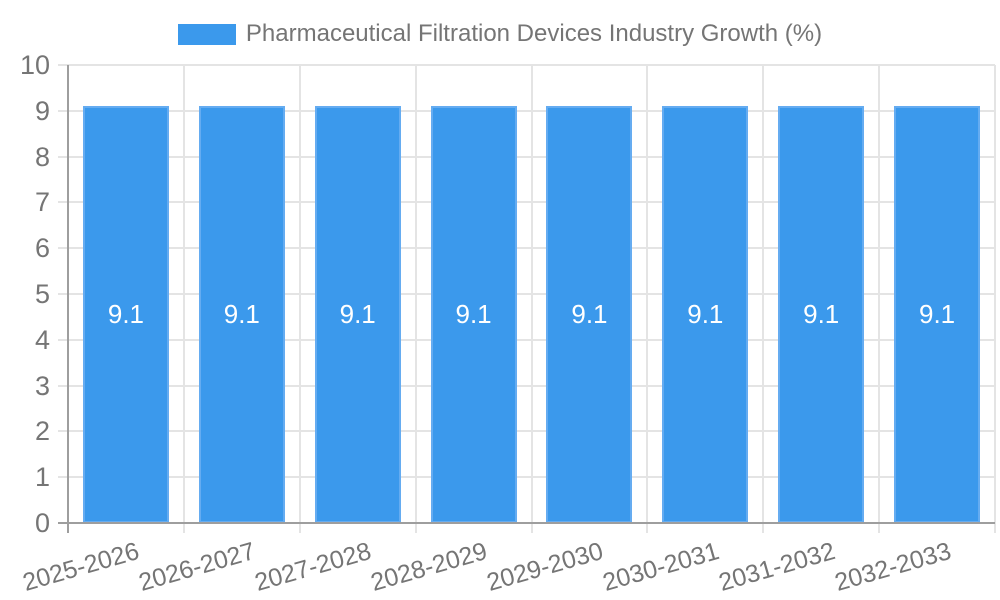 The image size is (1000, 600). I want to click on y-tick-label: 7, so click(42, 202).